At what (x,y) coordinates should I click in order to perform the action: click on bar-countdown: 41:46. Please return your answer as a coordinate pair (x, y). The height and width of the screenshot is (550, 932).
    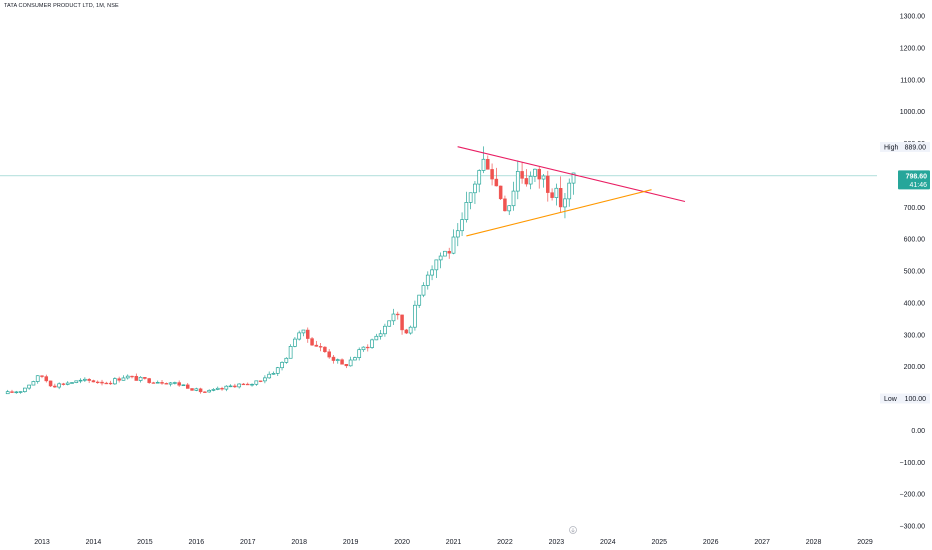
    Looking at the image, I should click on (918, 185).